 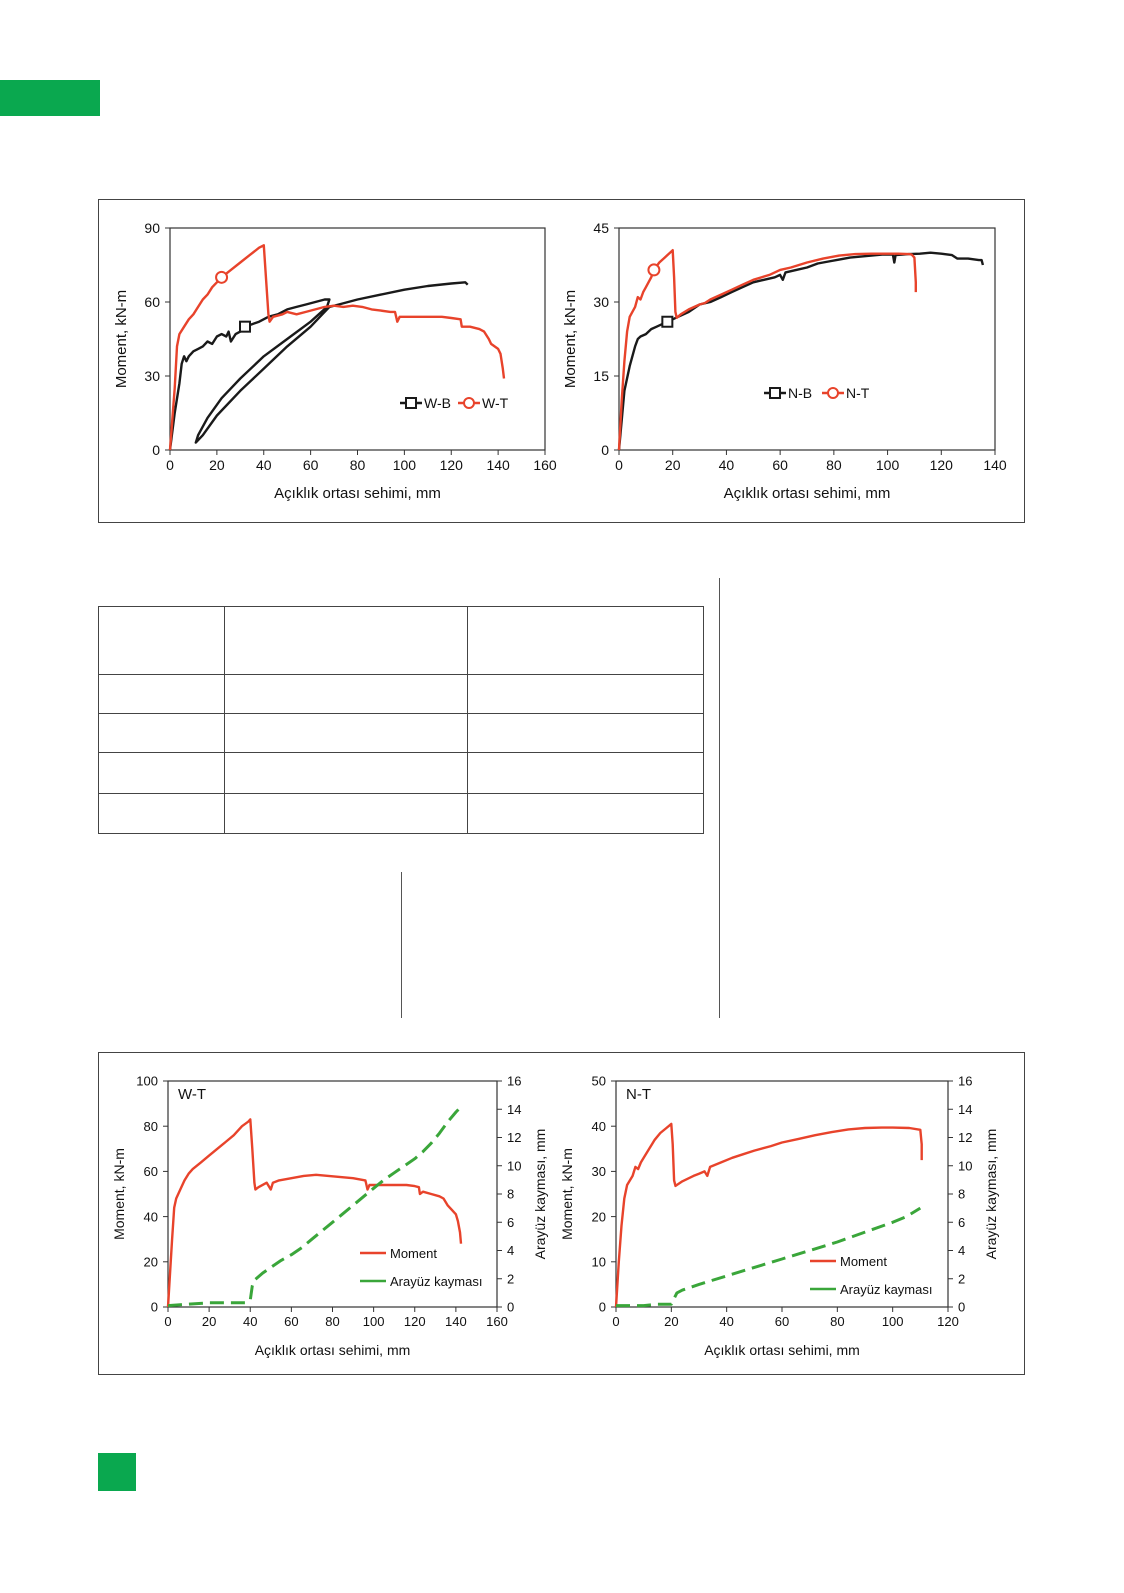 What do you see at coordinates (314, 1213) in the screenshot?
I see `series-line-moment` at bounding box center [314, 1213].